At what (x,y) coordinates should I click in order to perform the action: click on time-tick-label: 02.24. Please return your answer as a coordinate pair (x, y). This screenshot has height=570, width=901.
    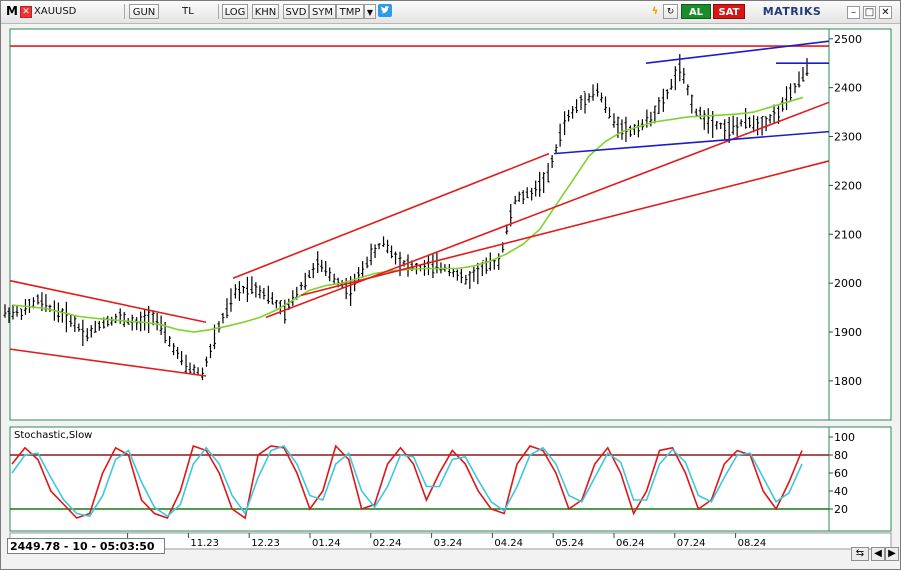
    Looking at the image, I should click on (387, 543).